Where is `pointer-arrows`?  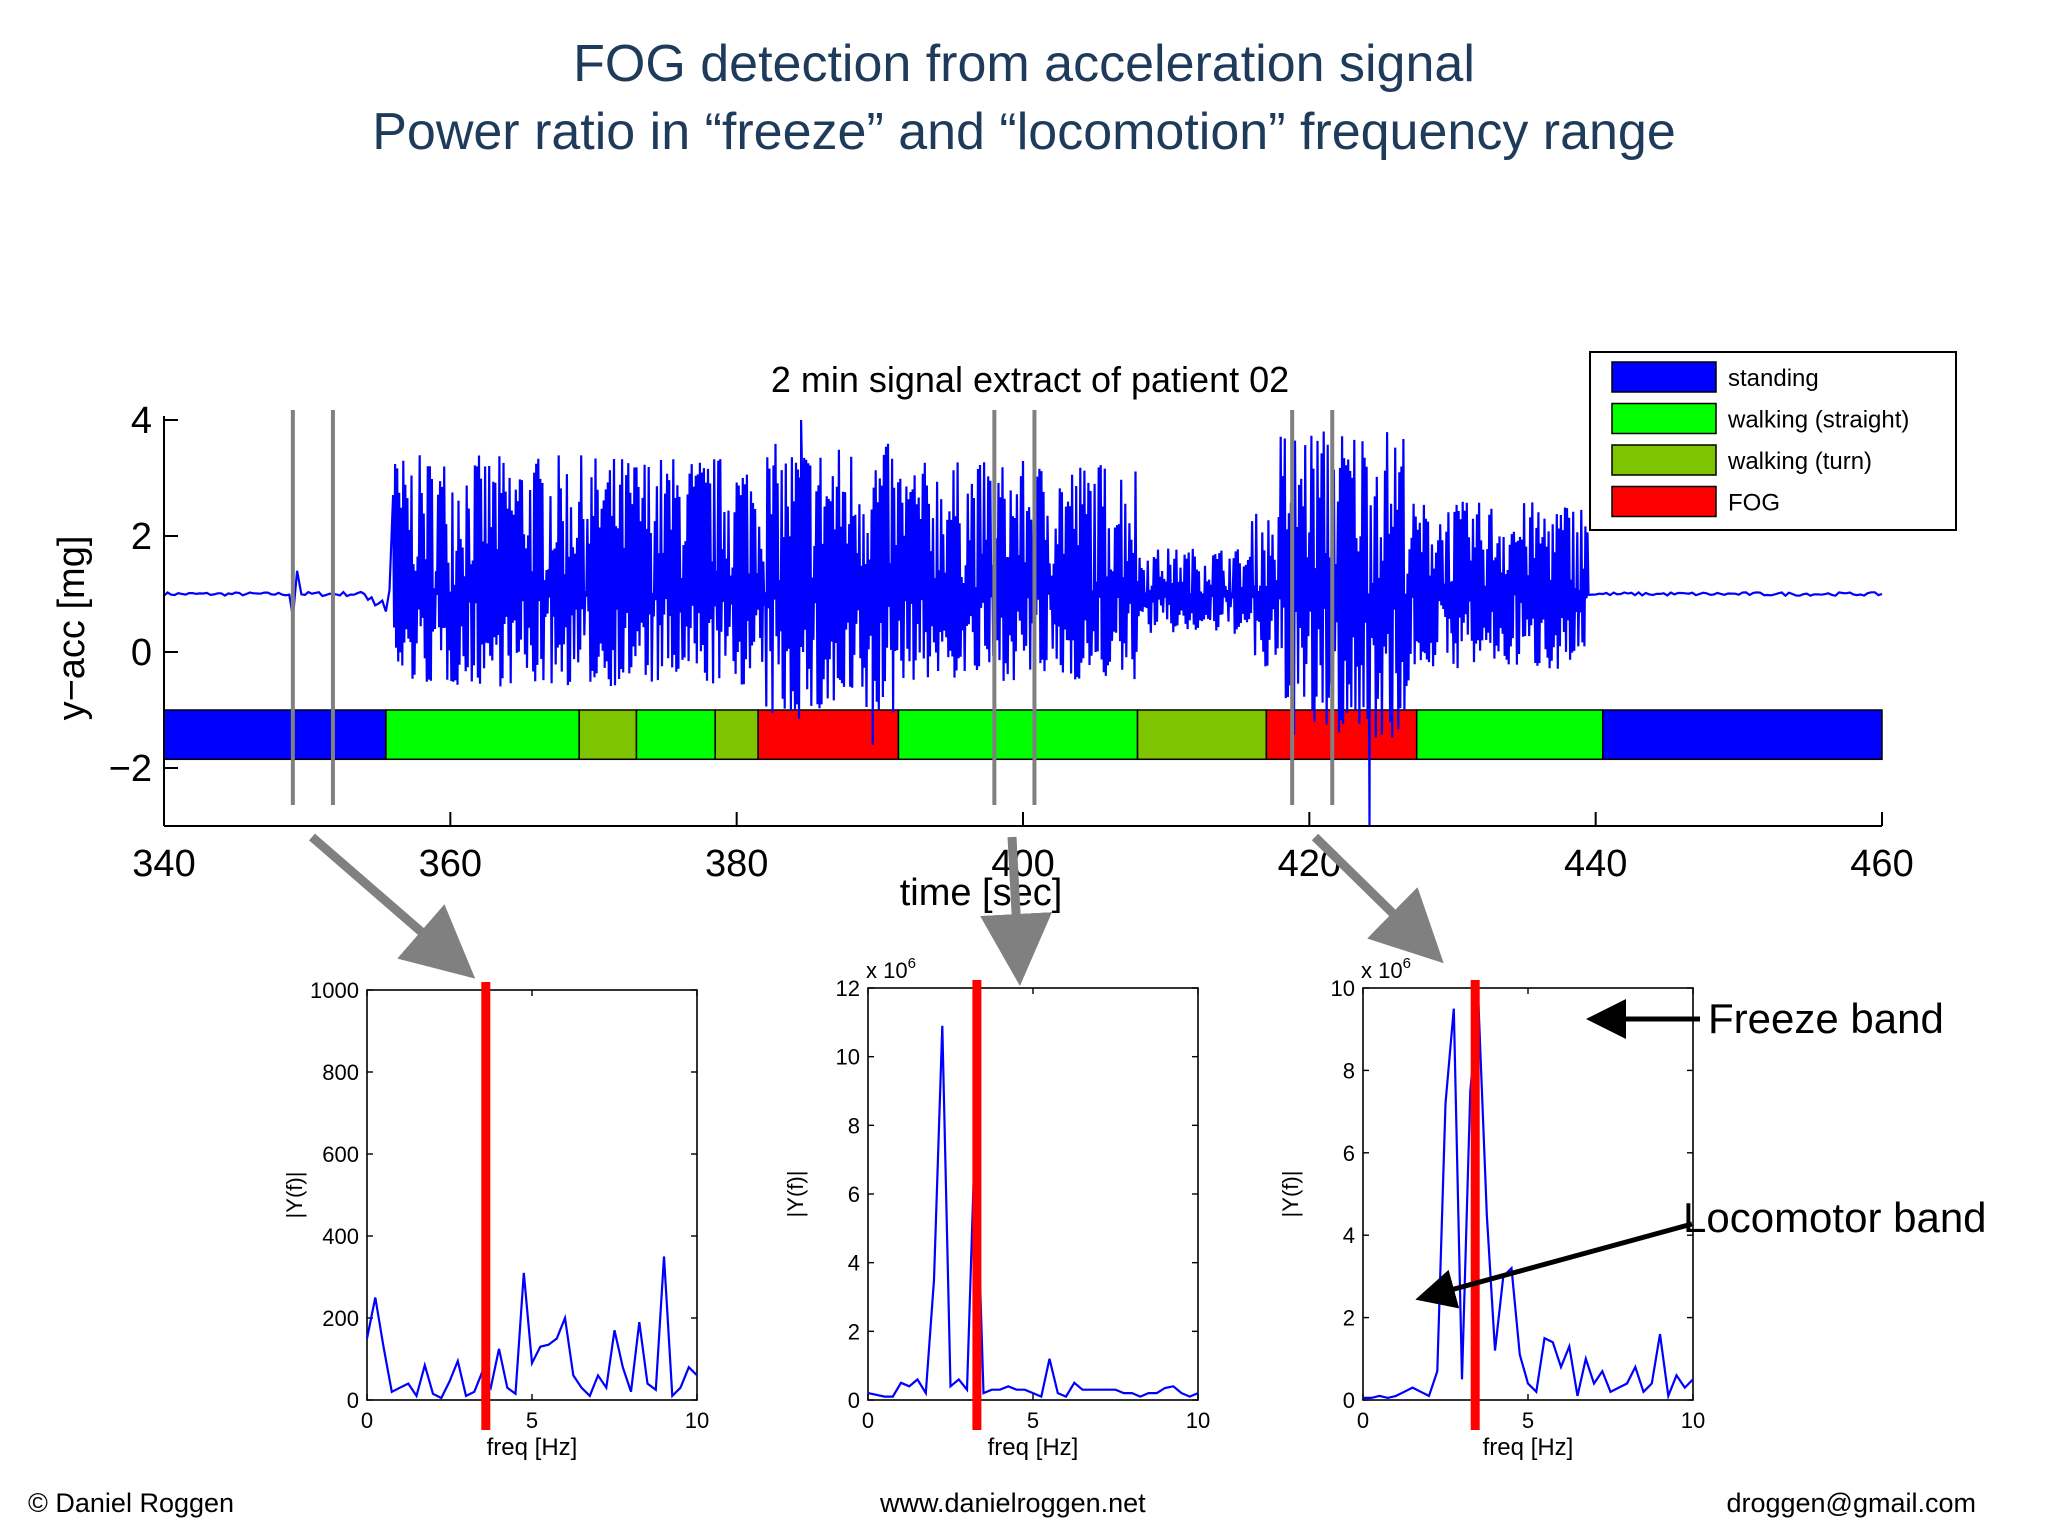 pointer-arrows is located at coordinates (876, 909).